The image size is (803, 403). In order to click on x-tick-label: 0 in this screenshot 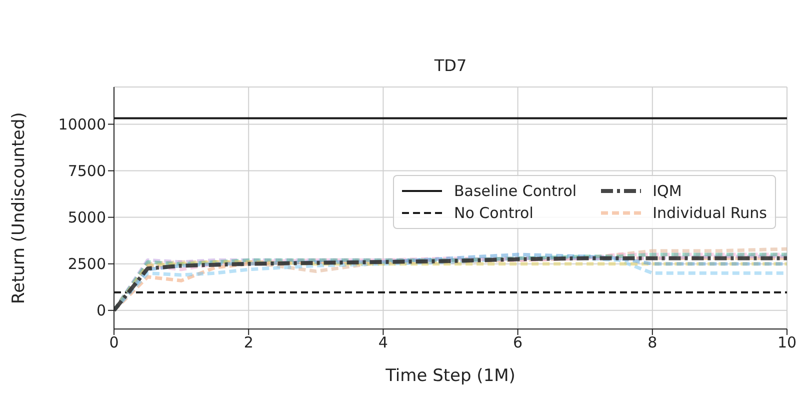, I will do `click(114, 343)`.